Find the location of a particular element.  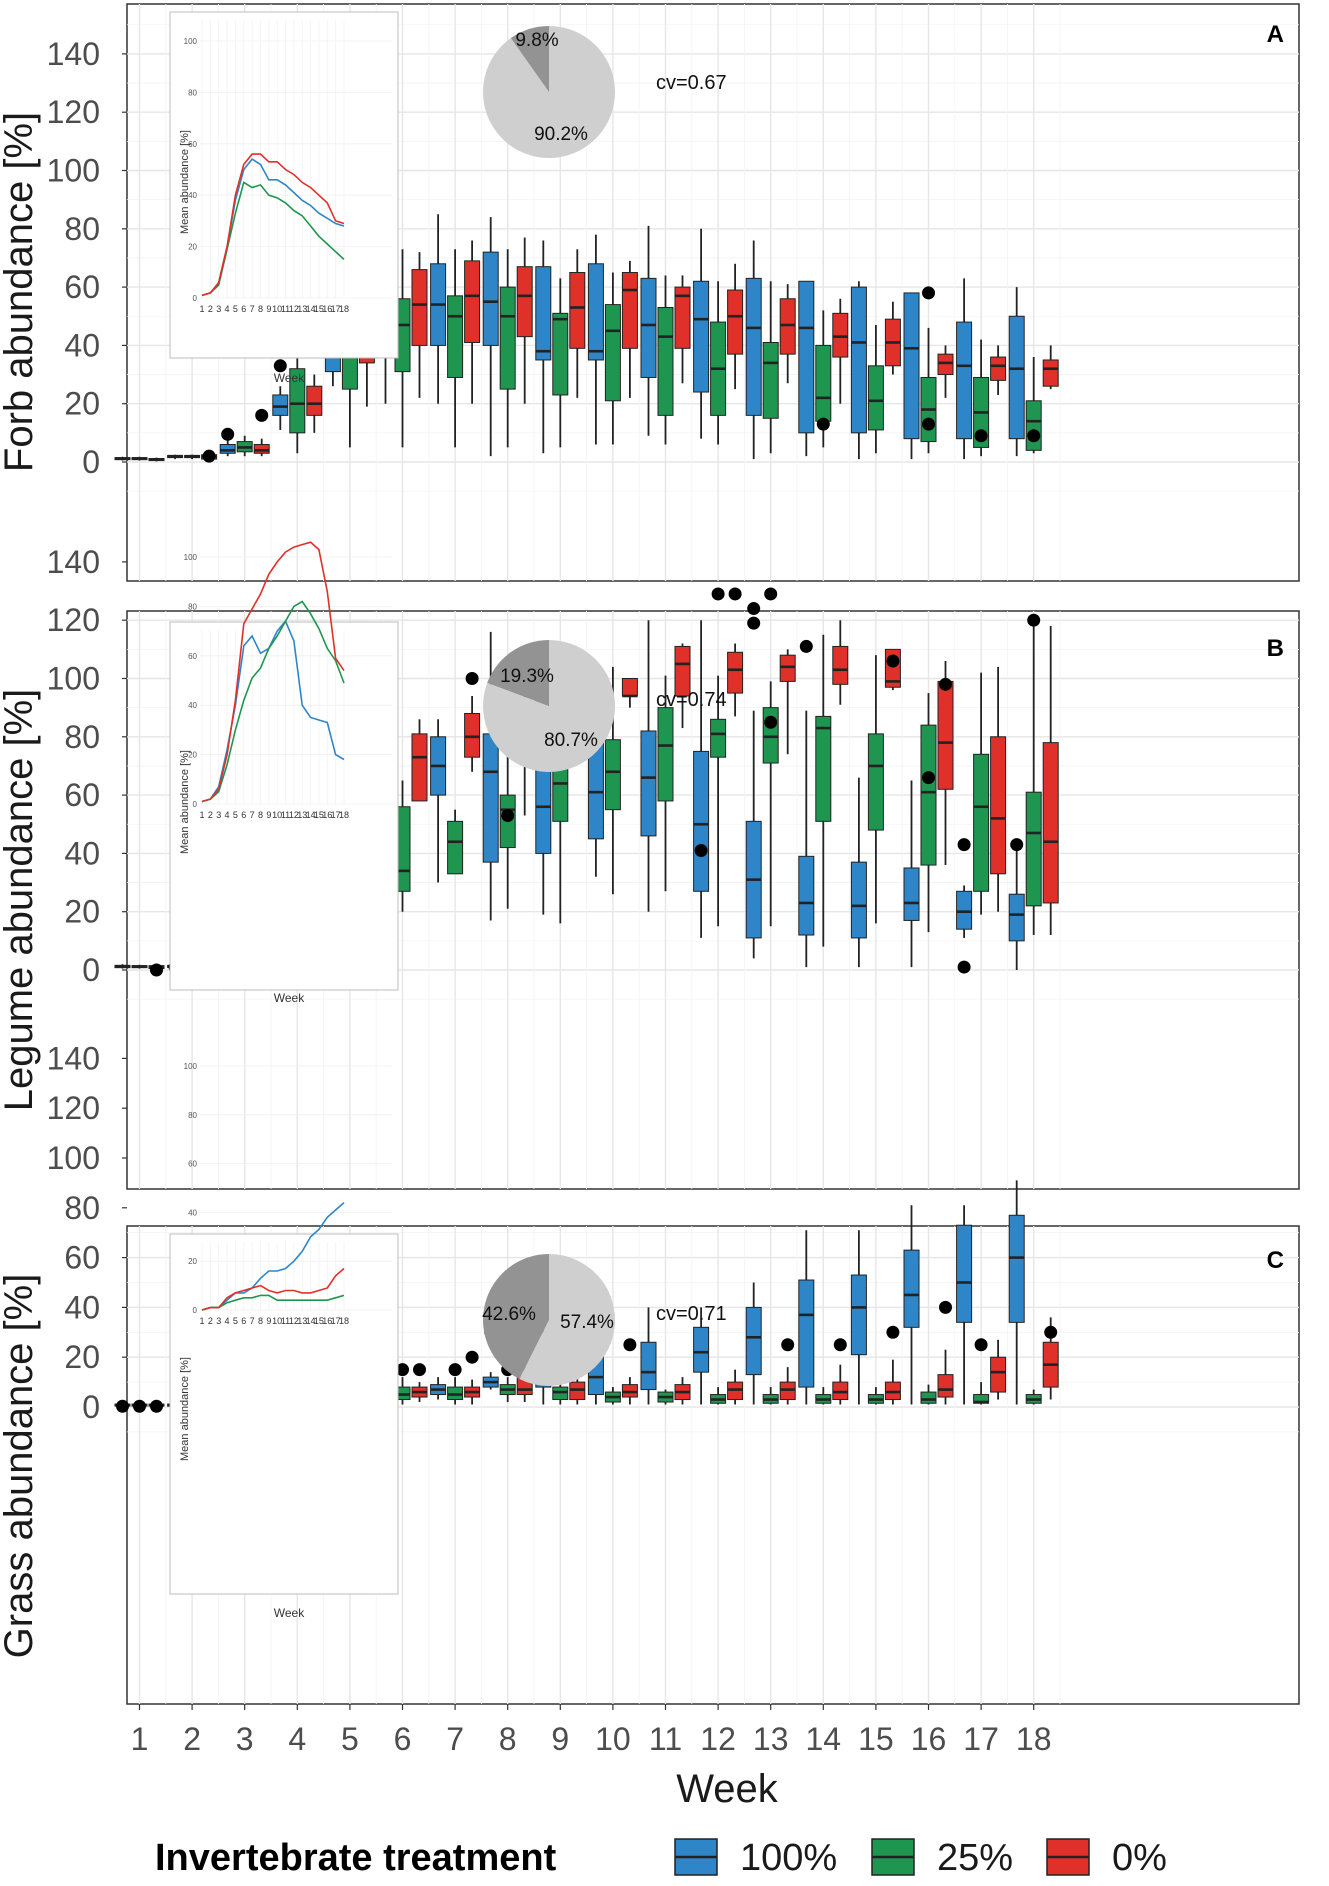

x-tick-label: 8 is located at coordinates (508, 1739).